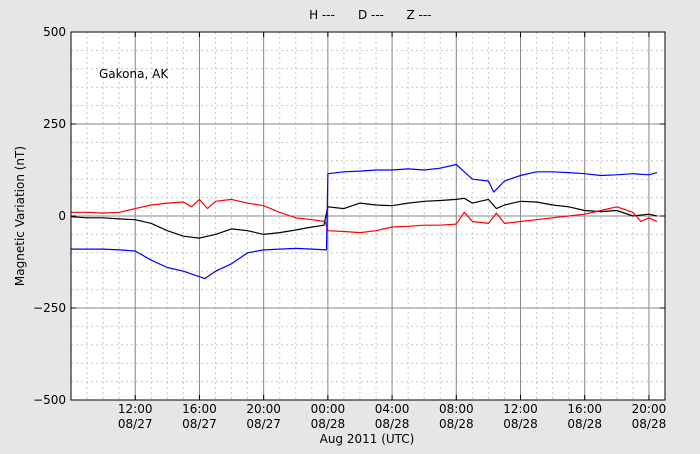  What do you see at coordinates (134, 74) in the screenshot?
I see `station-annotation: Gakona, AK` at bounding box center [134, 74].